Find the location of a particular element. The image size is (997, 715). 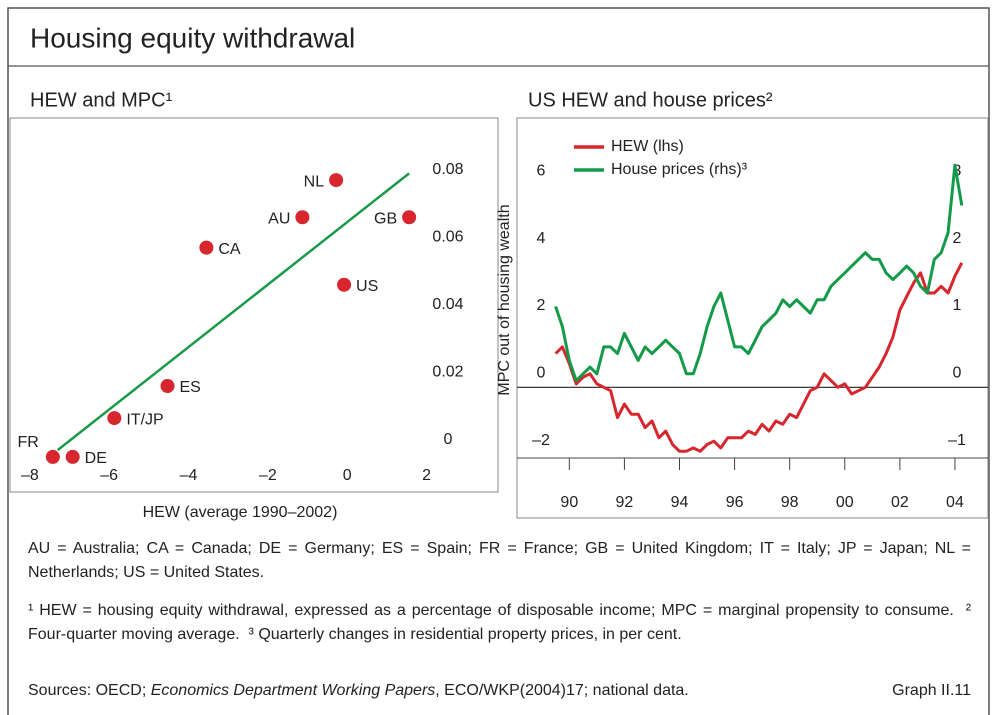

y-tick-label: 0.06 is located at coordinates (447, 237).